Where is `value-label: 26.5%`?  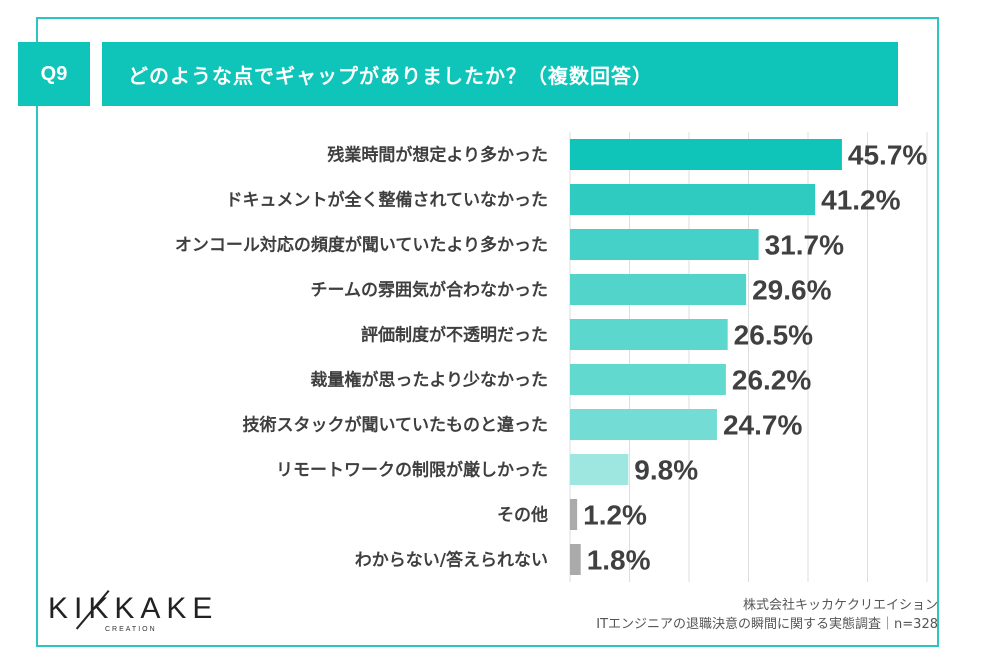
value-label: 26.5% is located at coordinates (773, 335).